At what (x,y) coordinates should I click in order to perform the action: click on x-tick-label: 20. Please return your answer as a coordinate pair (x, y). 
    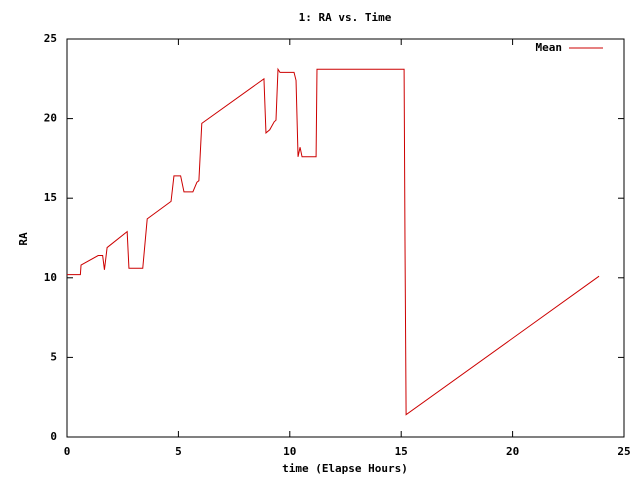
    Looking at the image, I should click on (512, 451).